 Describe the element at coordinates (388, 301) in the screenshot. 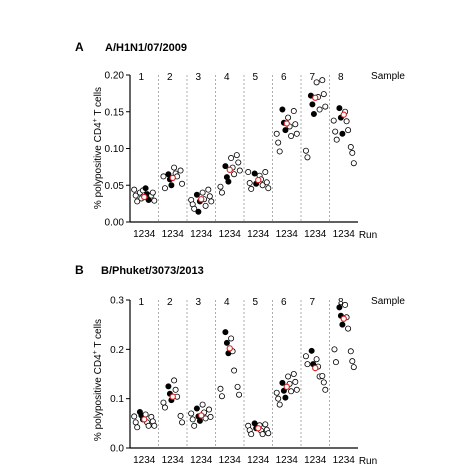

I see `panel-b-sample-header: Sample` at that location.